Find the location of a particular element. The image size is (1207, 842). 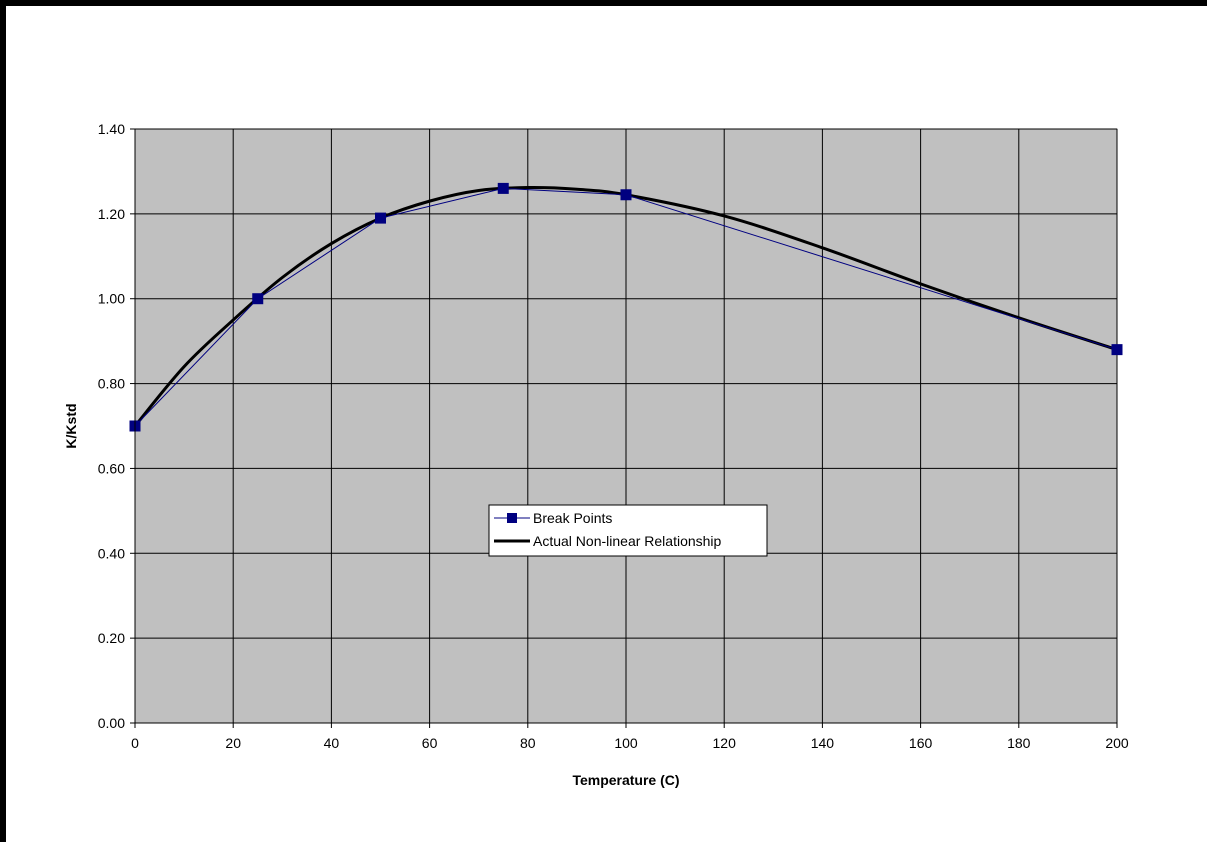

y-tick-label: 1.40 is located at coordinates (111, 129).